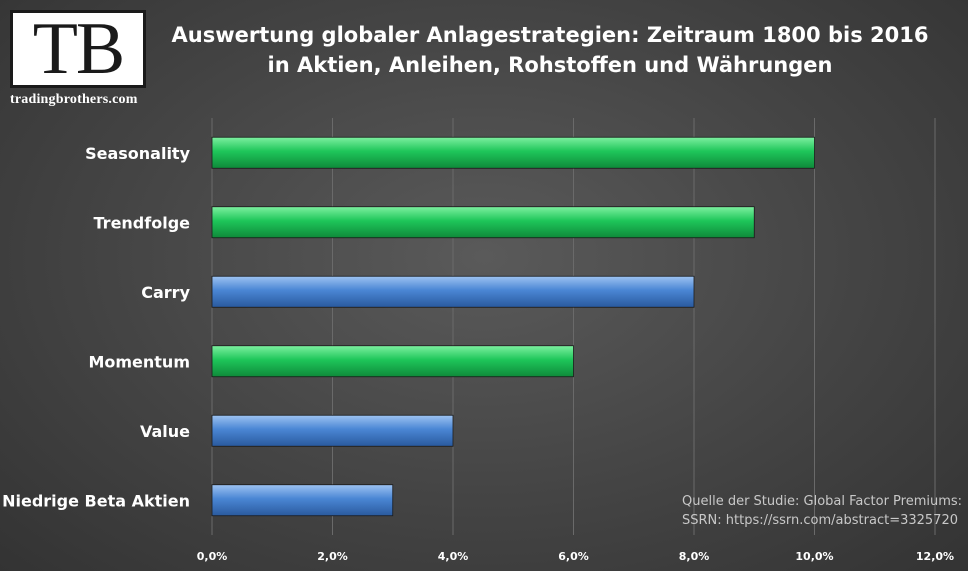 This screenshot has width=968, height=571. What do you see at coordinates (483, 222) in the screenshot?
I see `bar-trendfolge` at bounding box center [483, 222].